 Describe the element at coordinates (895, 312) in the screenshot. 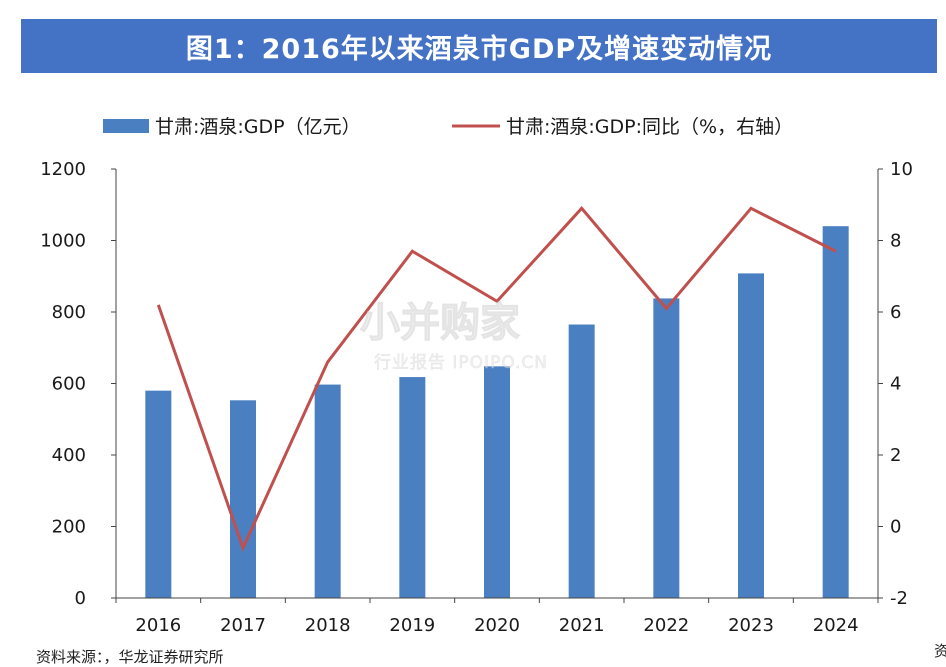

I see `right-tick-label: 6` at that location.